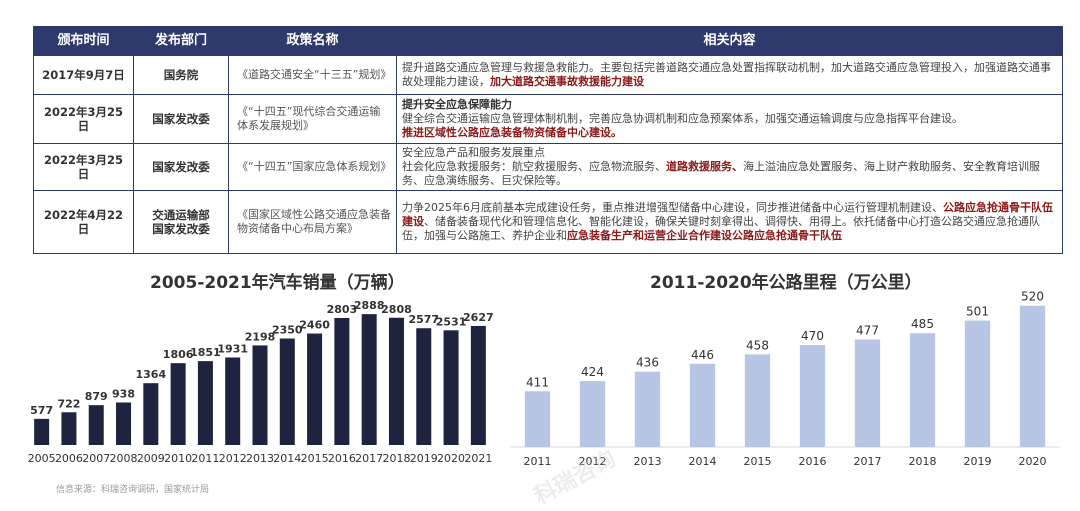  Describe the element at coordinates (41, 410) in the screenshot. I see `data-label: 577` at that location.